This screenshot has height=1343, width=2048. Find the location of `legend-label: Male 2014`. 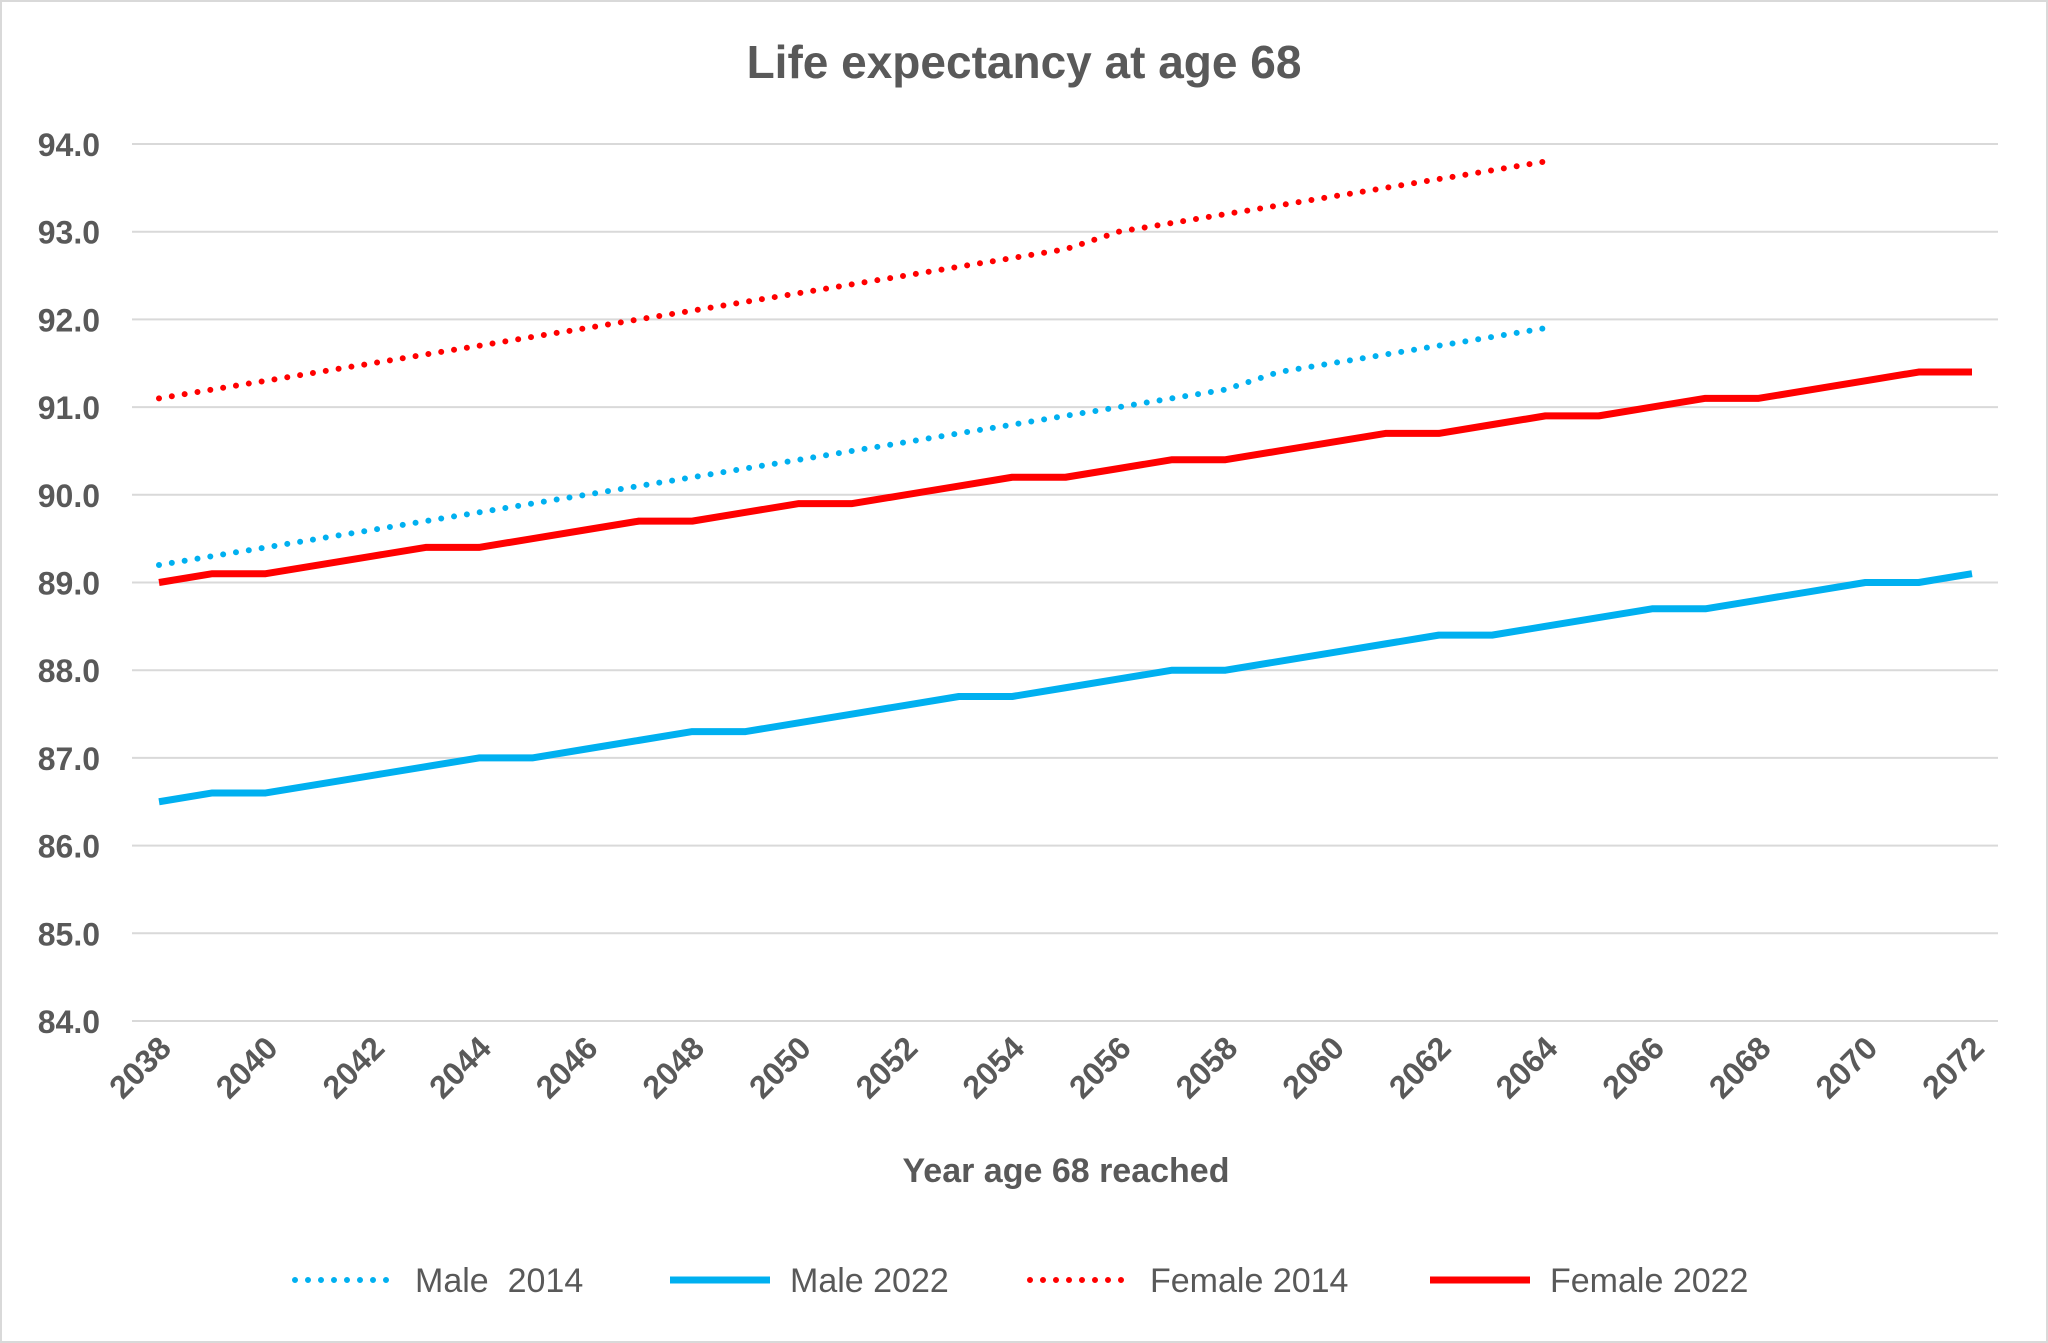

legend-label: Male 2014 is located at coordinates (499, 1281).